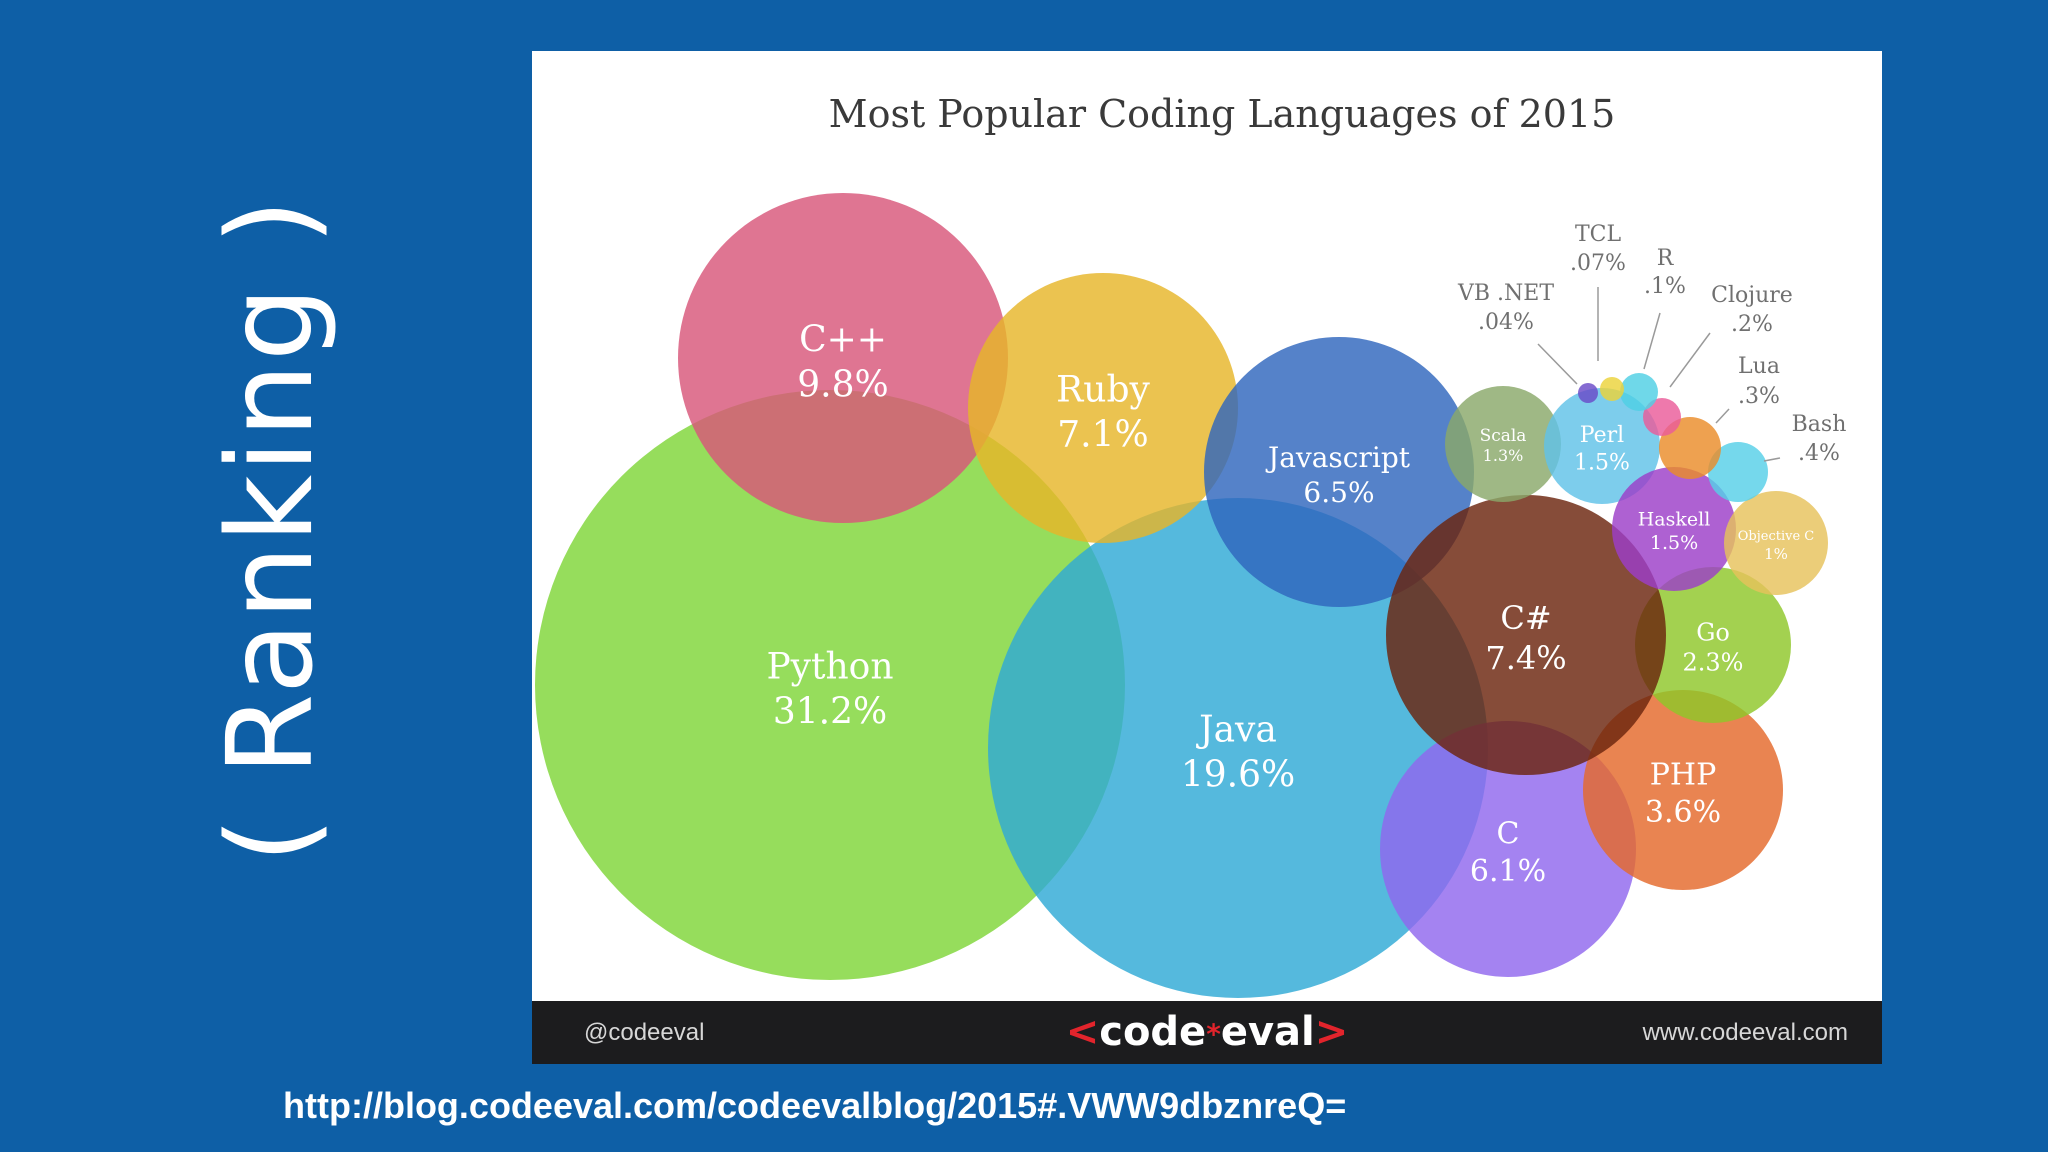 The width and height of the screenshot is (2048, 1152). Describe the element at coordinates (1213, 1034) in the screenshot. I see `logo-star-icon: *` at that location.